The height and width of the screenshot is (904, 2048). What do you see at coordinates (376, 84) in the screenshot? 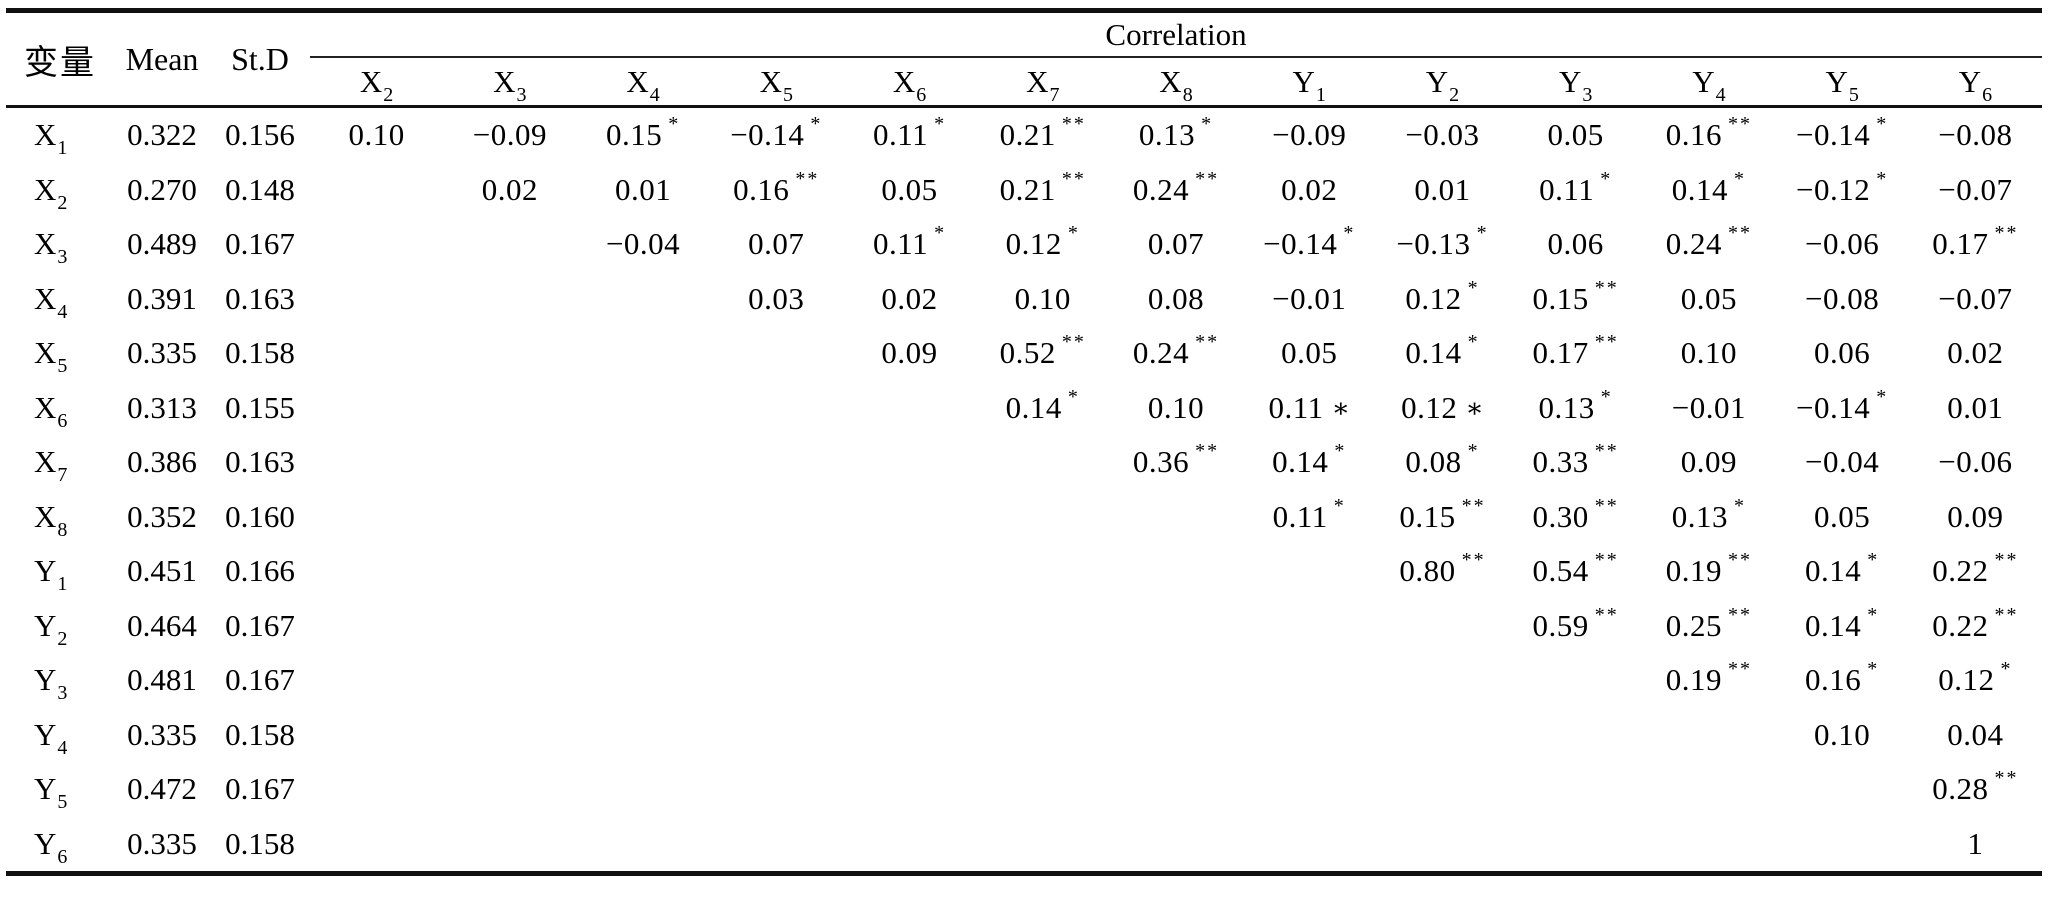
I see `col-header-x2: X2` at bounding box center [376, 84].